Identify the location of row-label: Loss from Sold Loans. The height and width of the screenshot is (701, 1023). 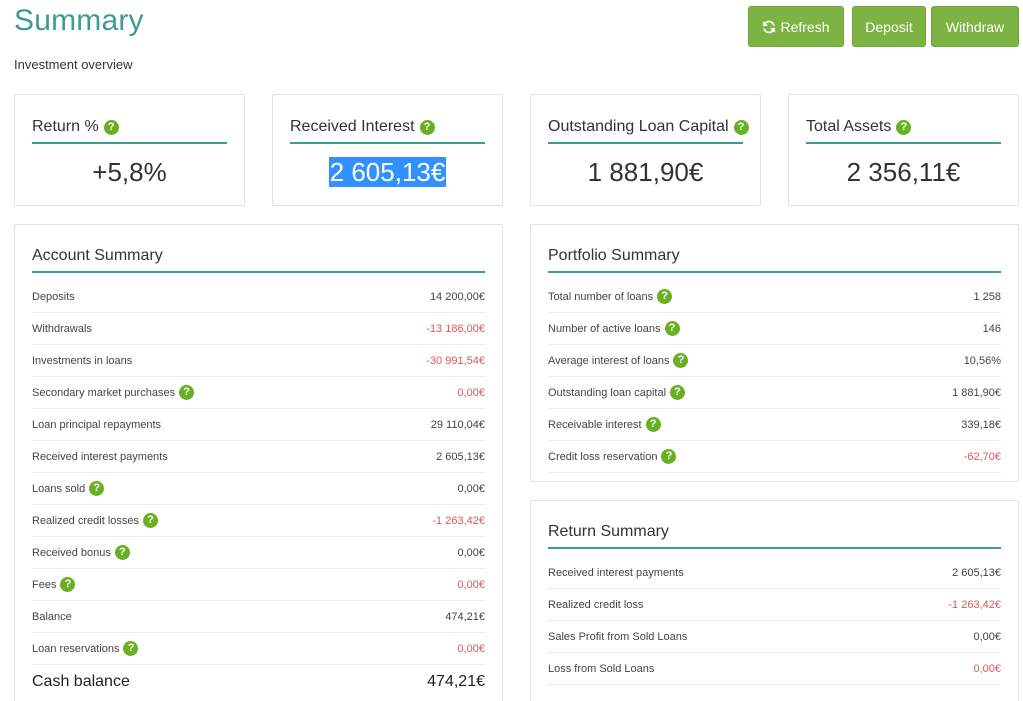
(601, 668).